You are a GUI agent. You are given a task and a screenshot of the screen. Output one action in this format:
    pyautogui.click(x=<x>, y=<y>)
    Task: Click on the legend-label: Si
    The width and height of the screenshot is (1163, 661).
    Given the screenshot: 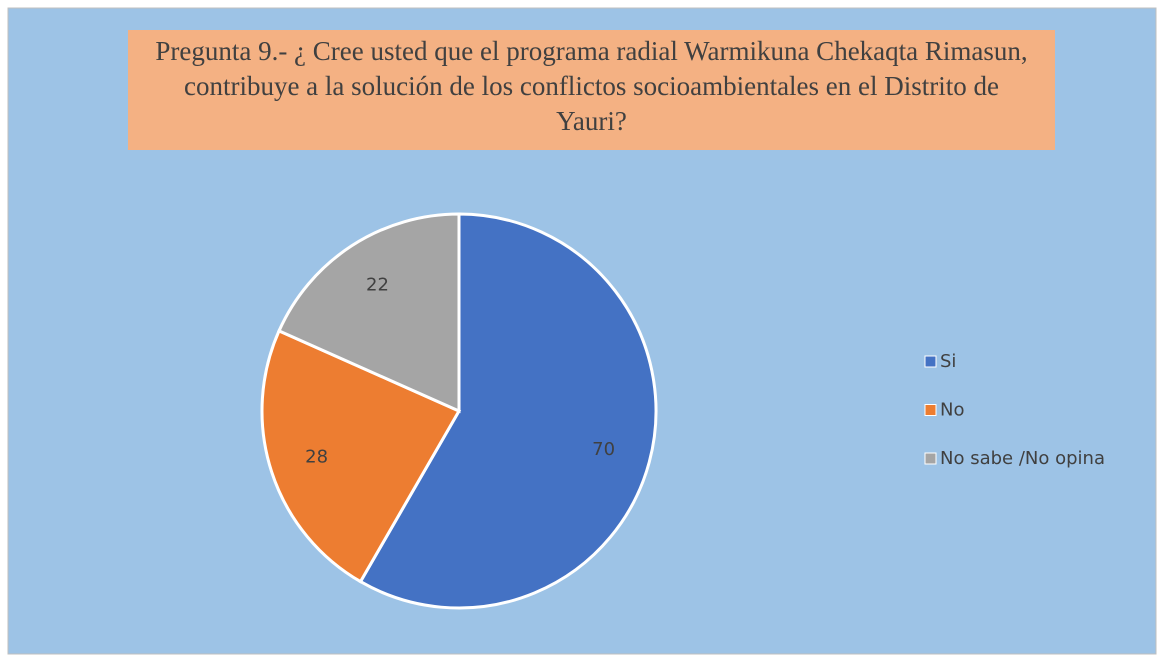 What is the action you would take?
    pyautogui.click(x=948, y=361)
    